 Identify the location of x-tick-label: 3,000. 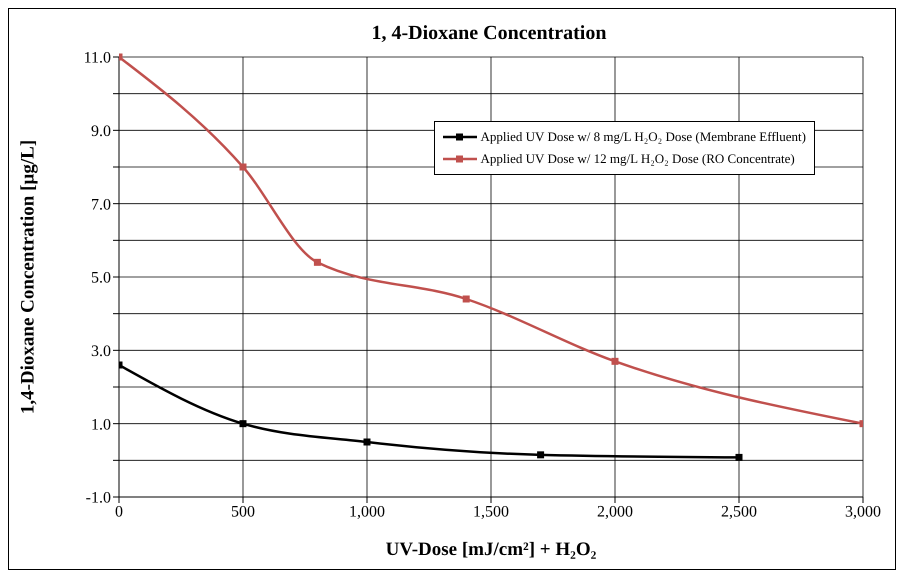
(863, 511).